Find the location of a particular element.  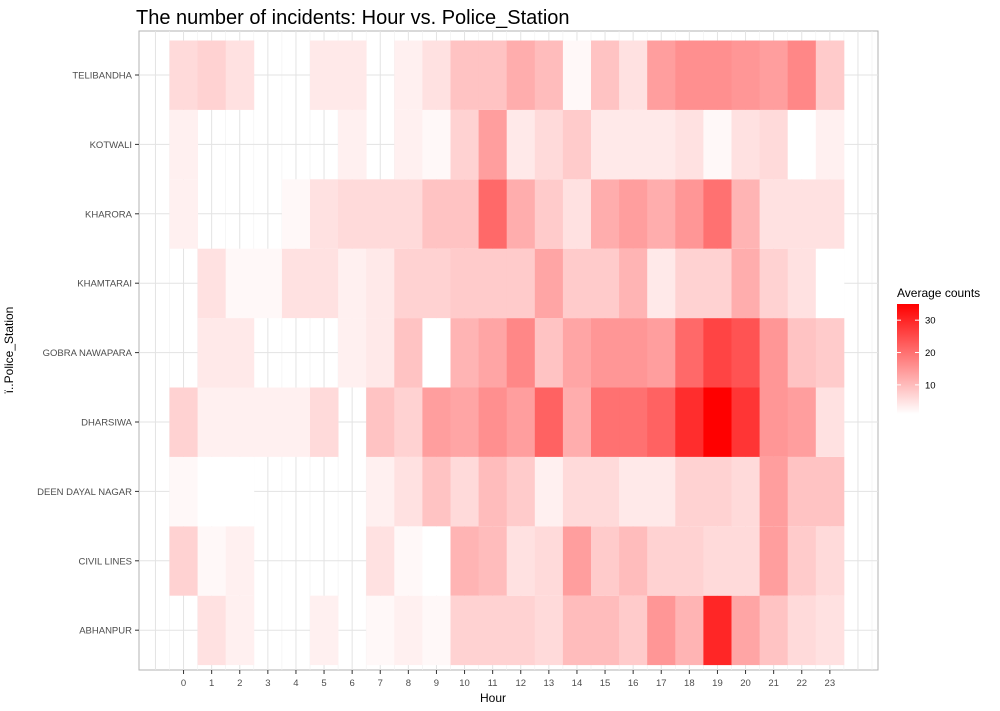

x-axis-ticks: 0 1 2 3 4 5 6 7 8 9 10 11 12 13 14 15 16 17 18 19 20 21 22 23 is located at coordinates (508, 679).